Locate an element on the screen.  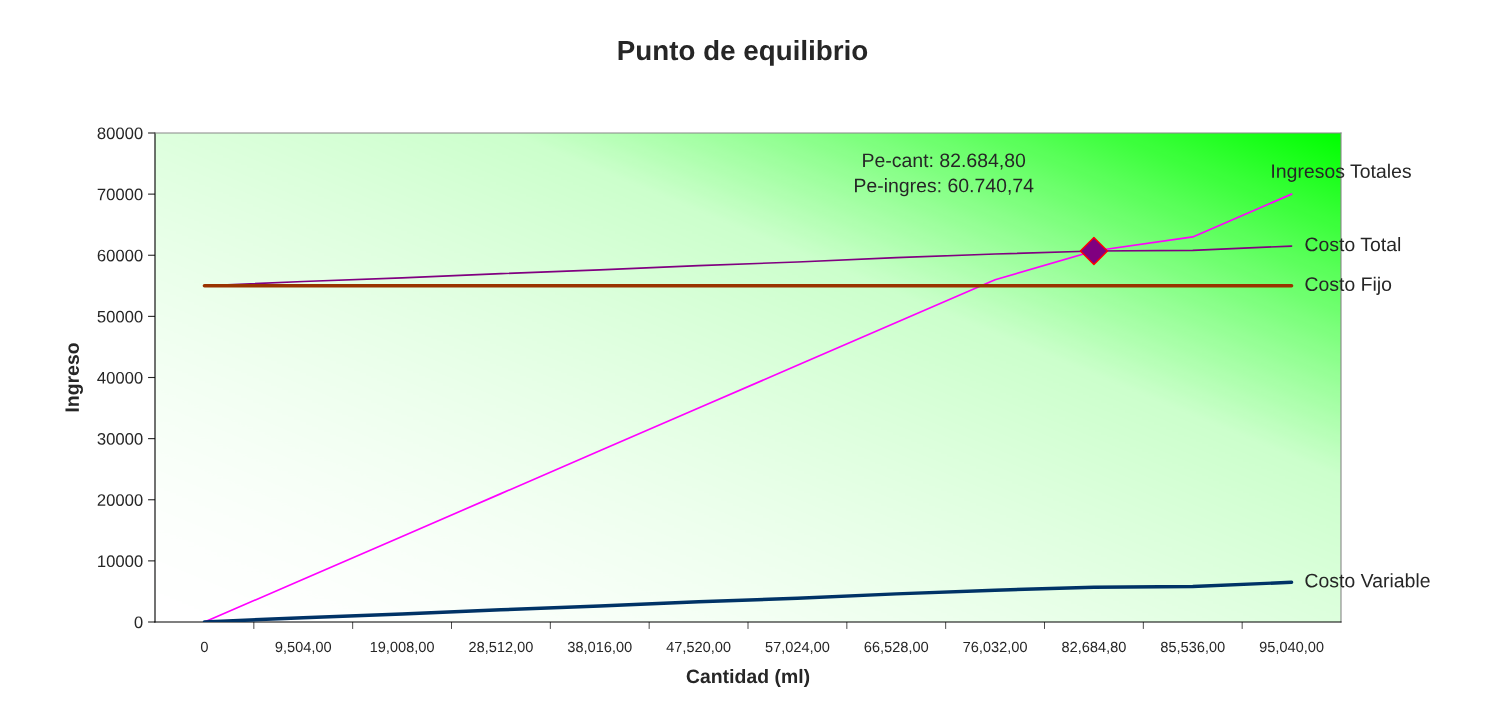
x-tick-label: 57,024,00 is located at coordinates (797, 647).